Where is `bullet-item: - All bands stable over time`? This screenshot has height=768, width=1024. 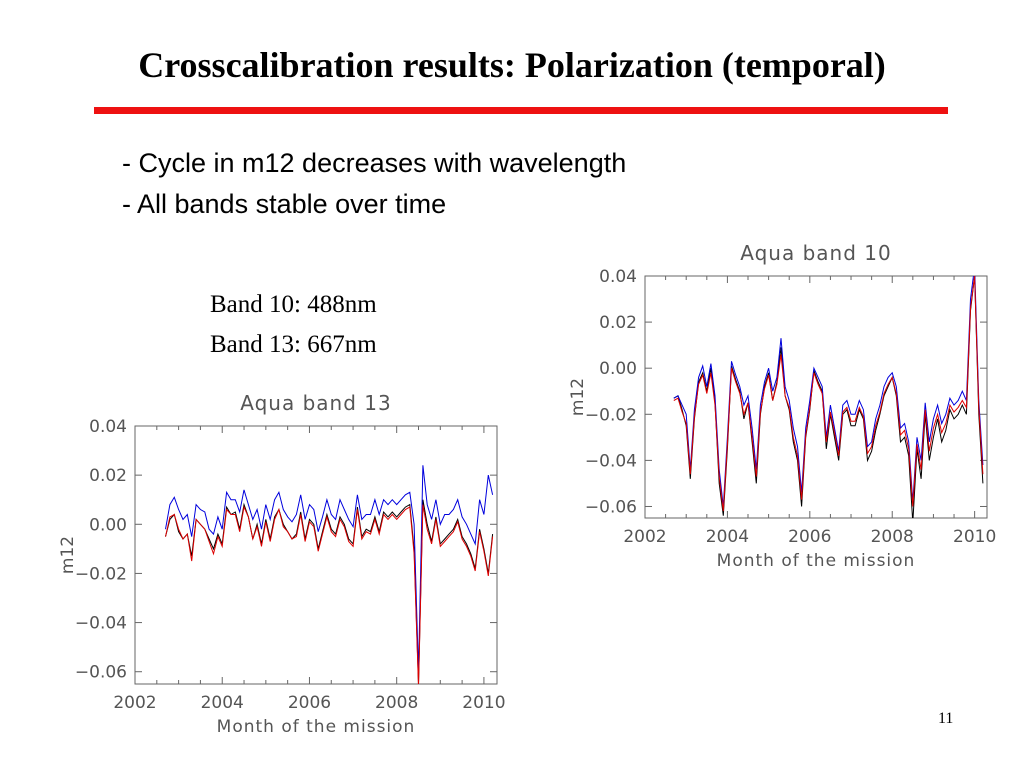 bullet-item: - All bands stable over time is located at coordinates (284, 204).